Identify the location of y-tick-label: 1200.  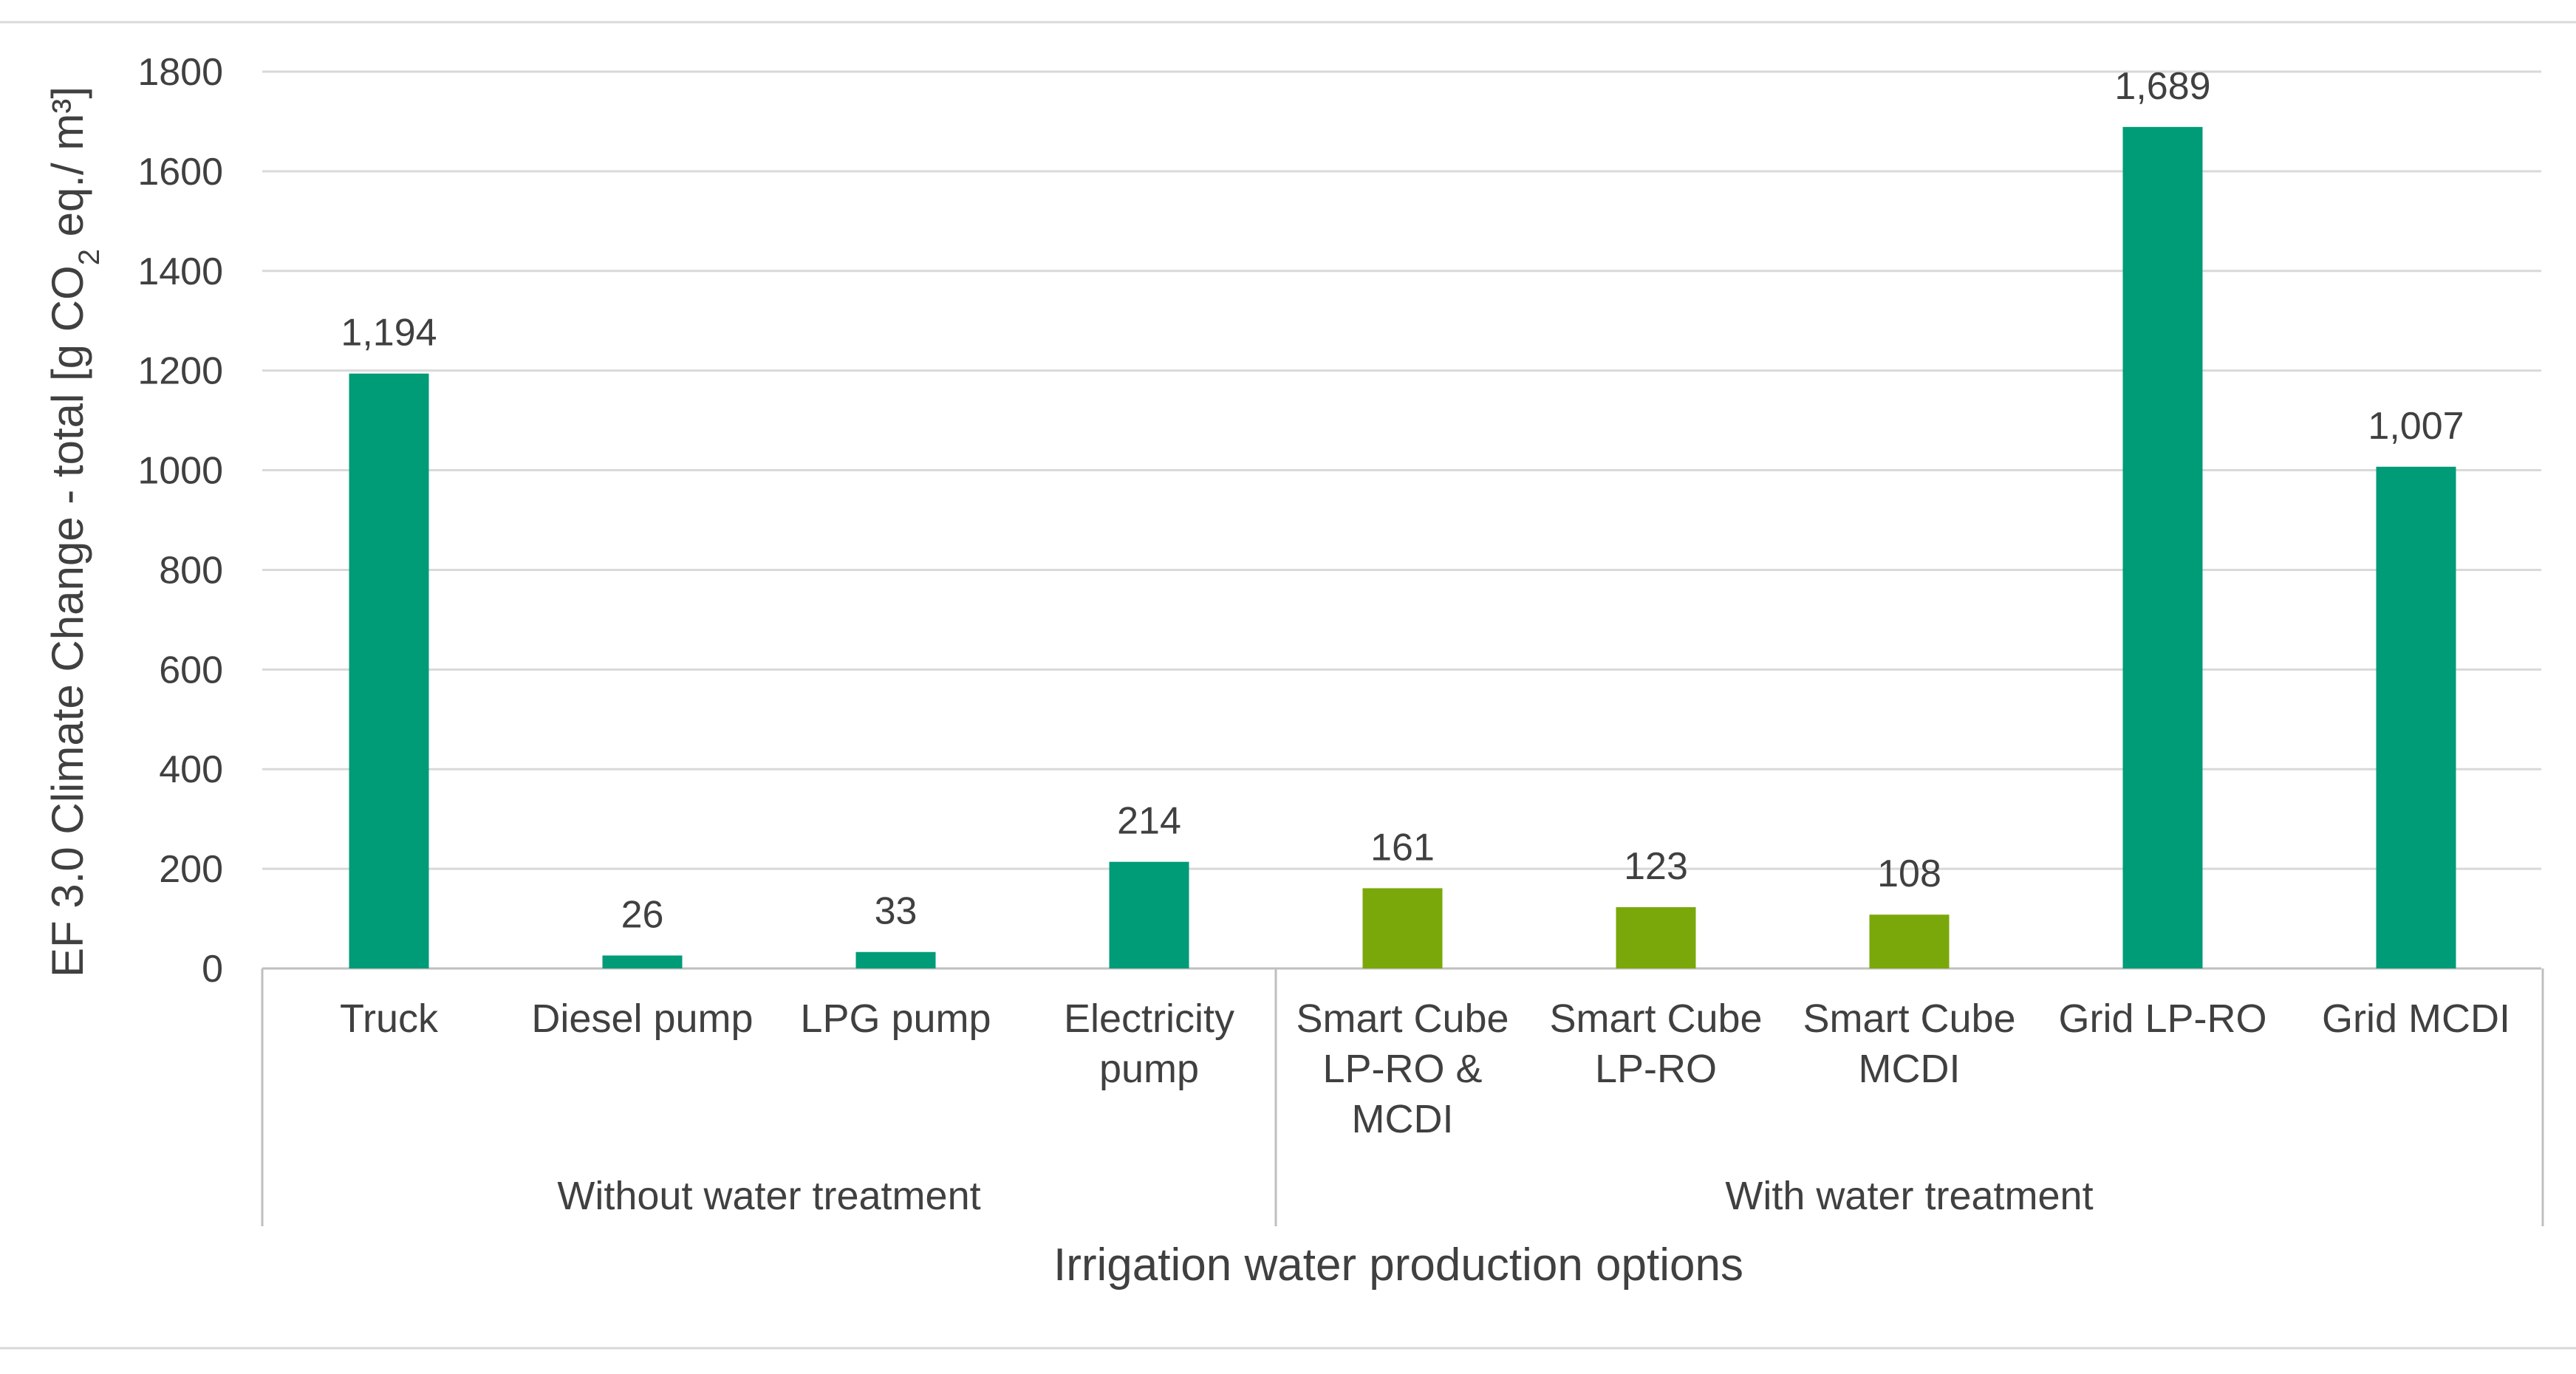
(180, 371).